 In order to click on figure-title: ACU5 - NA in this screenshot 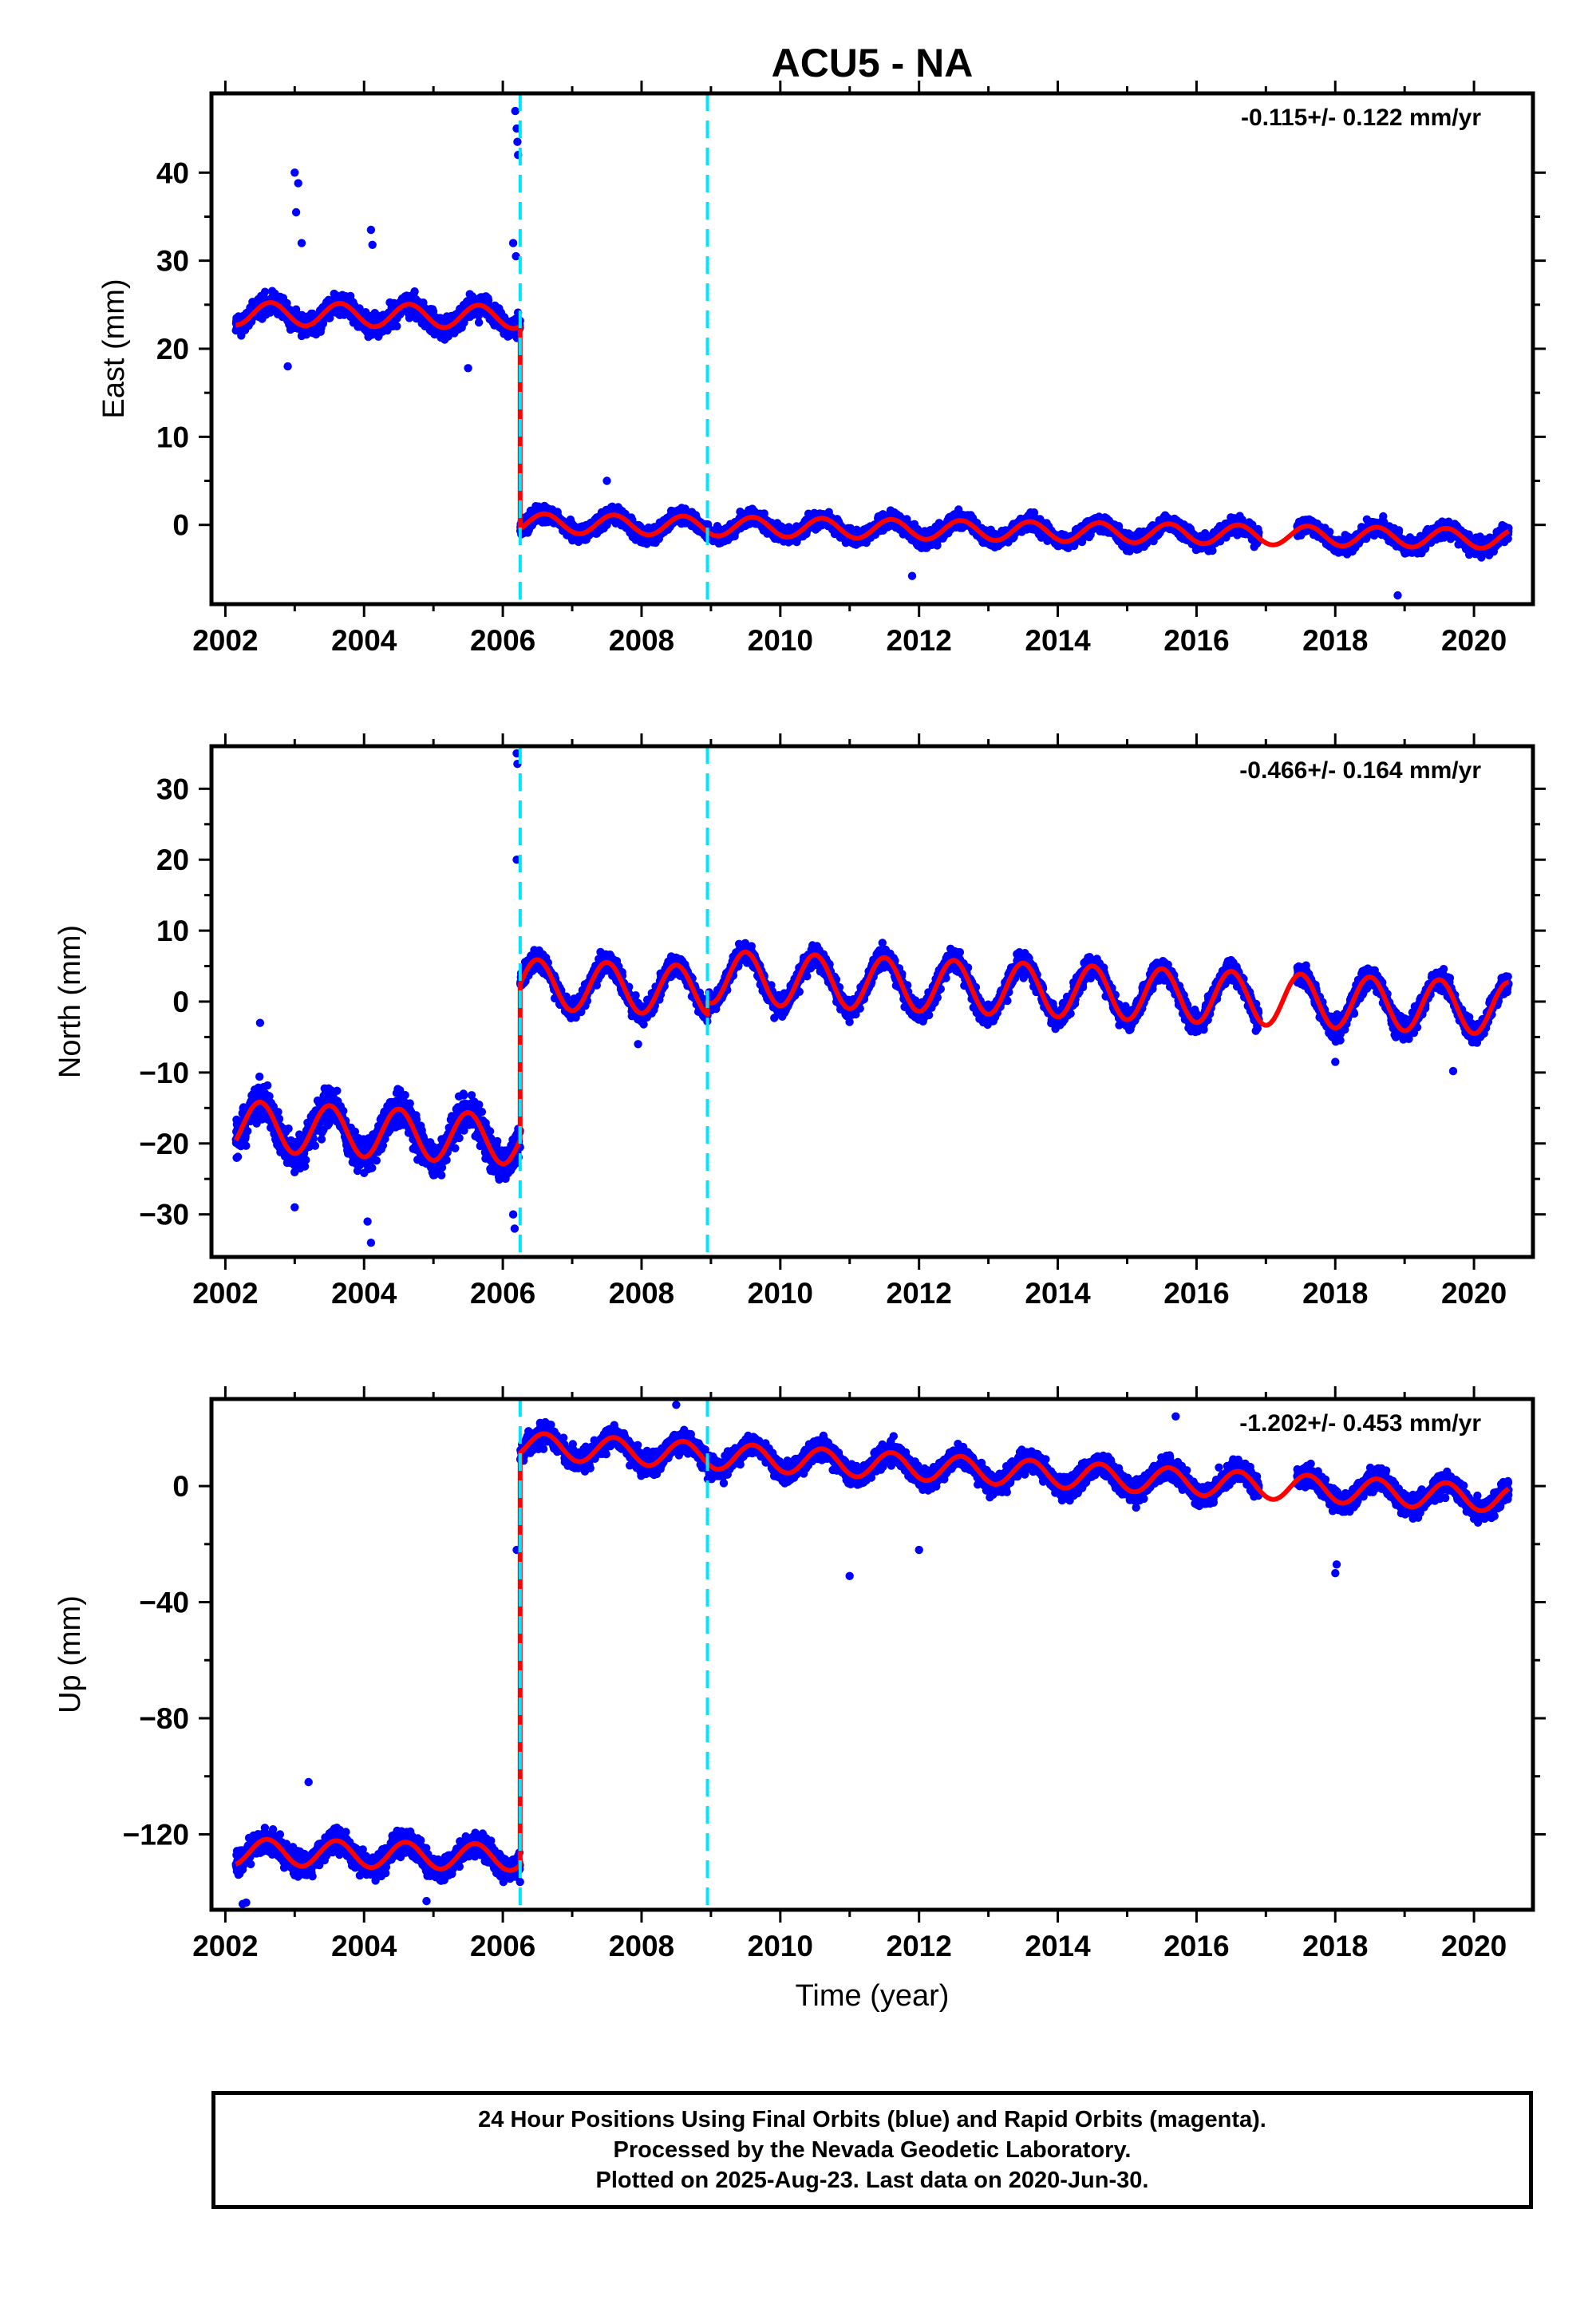, I will do `click(873, 63)`.